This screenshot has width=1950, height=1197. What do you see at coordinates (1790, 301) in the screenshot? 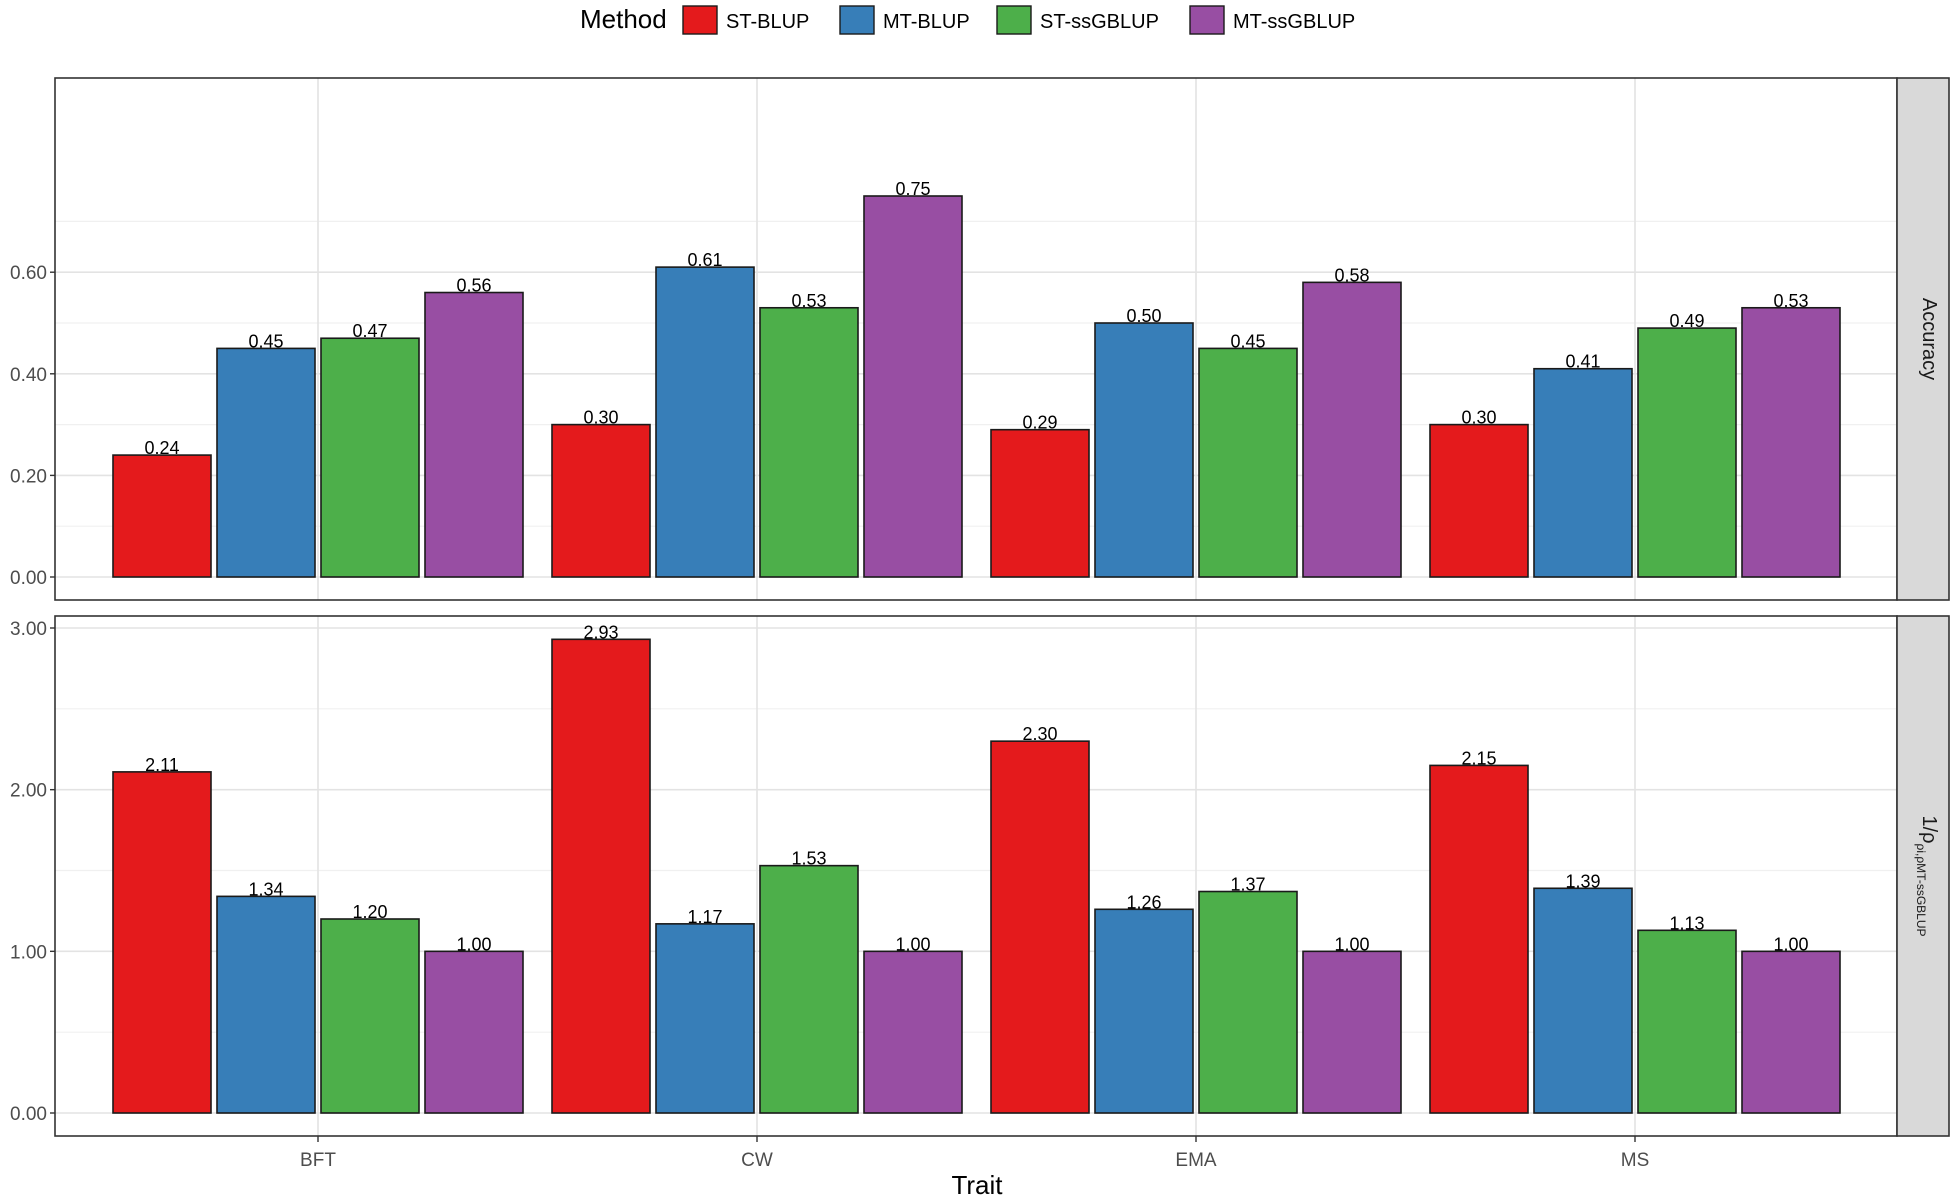
I see `bar-label-mt-ssgblup-ms: 0.53` at bounding box center [1790, 301].